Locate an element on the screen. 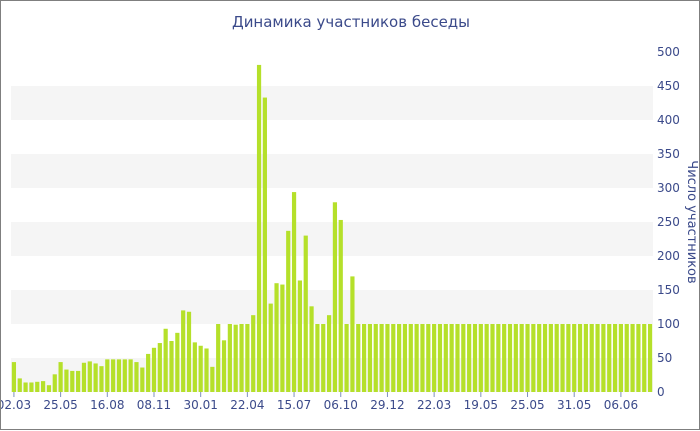 The width and height of the screenshot is (700, 431). x-tick-label: 30.01 is located at coordinates (201, 405).